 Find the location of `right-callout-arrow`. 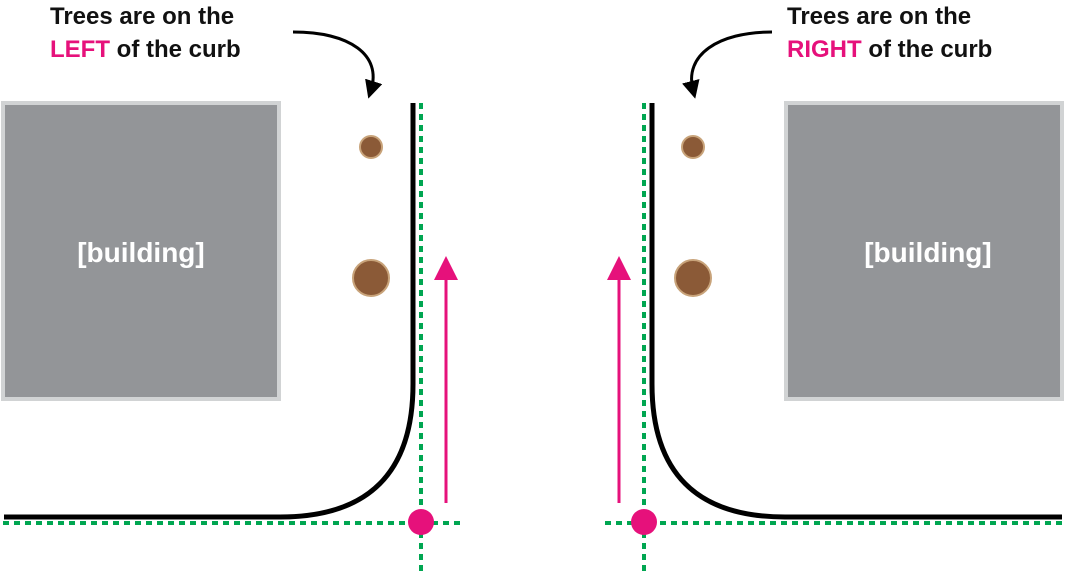

right-callout-arrow is located at coordinates (727, 64).